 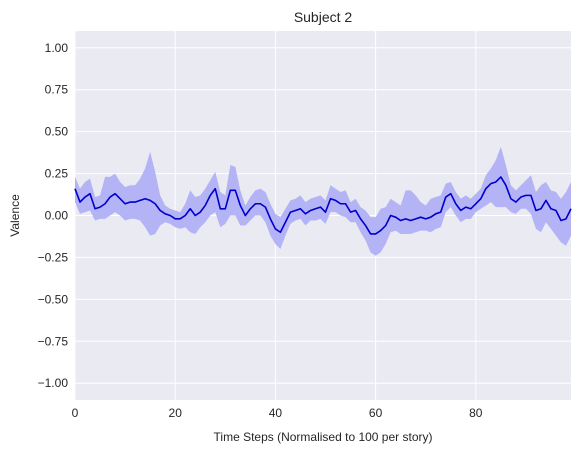 What do you see at coordinates (53, 299) in the screenshot?
I see `y-tick-label: −0.50` at bounding box center [53, 299].